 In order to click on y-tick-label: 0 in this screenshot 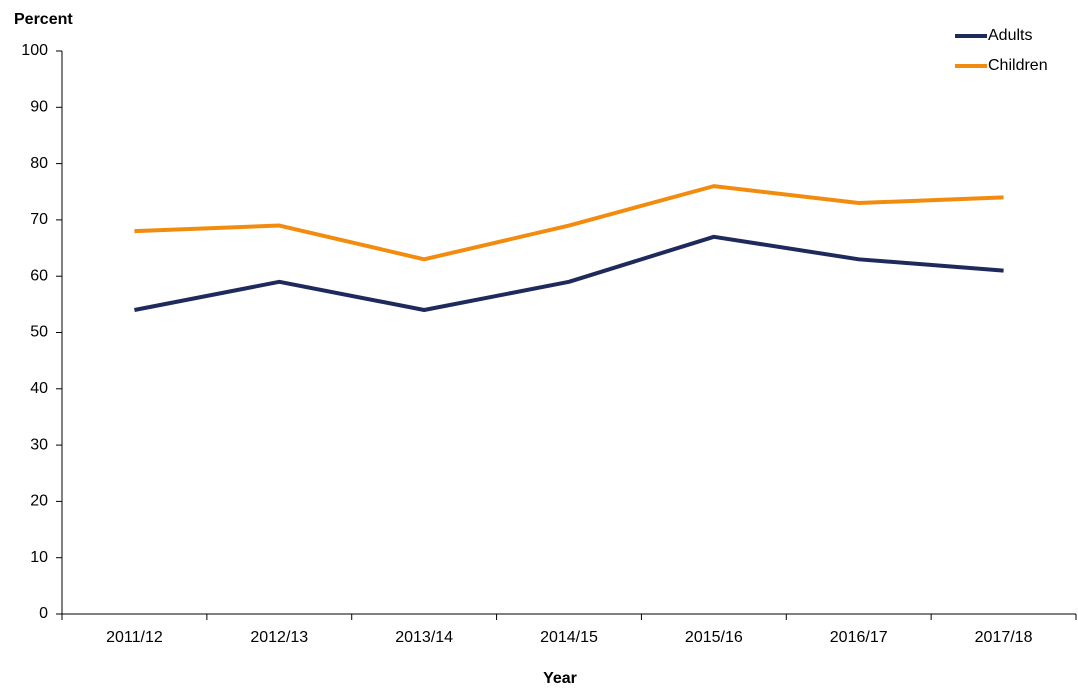, I will do `click(43, 613)`.